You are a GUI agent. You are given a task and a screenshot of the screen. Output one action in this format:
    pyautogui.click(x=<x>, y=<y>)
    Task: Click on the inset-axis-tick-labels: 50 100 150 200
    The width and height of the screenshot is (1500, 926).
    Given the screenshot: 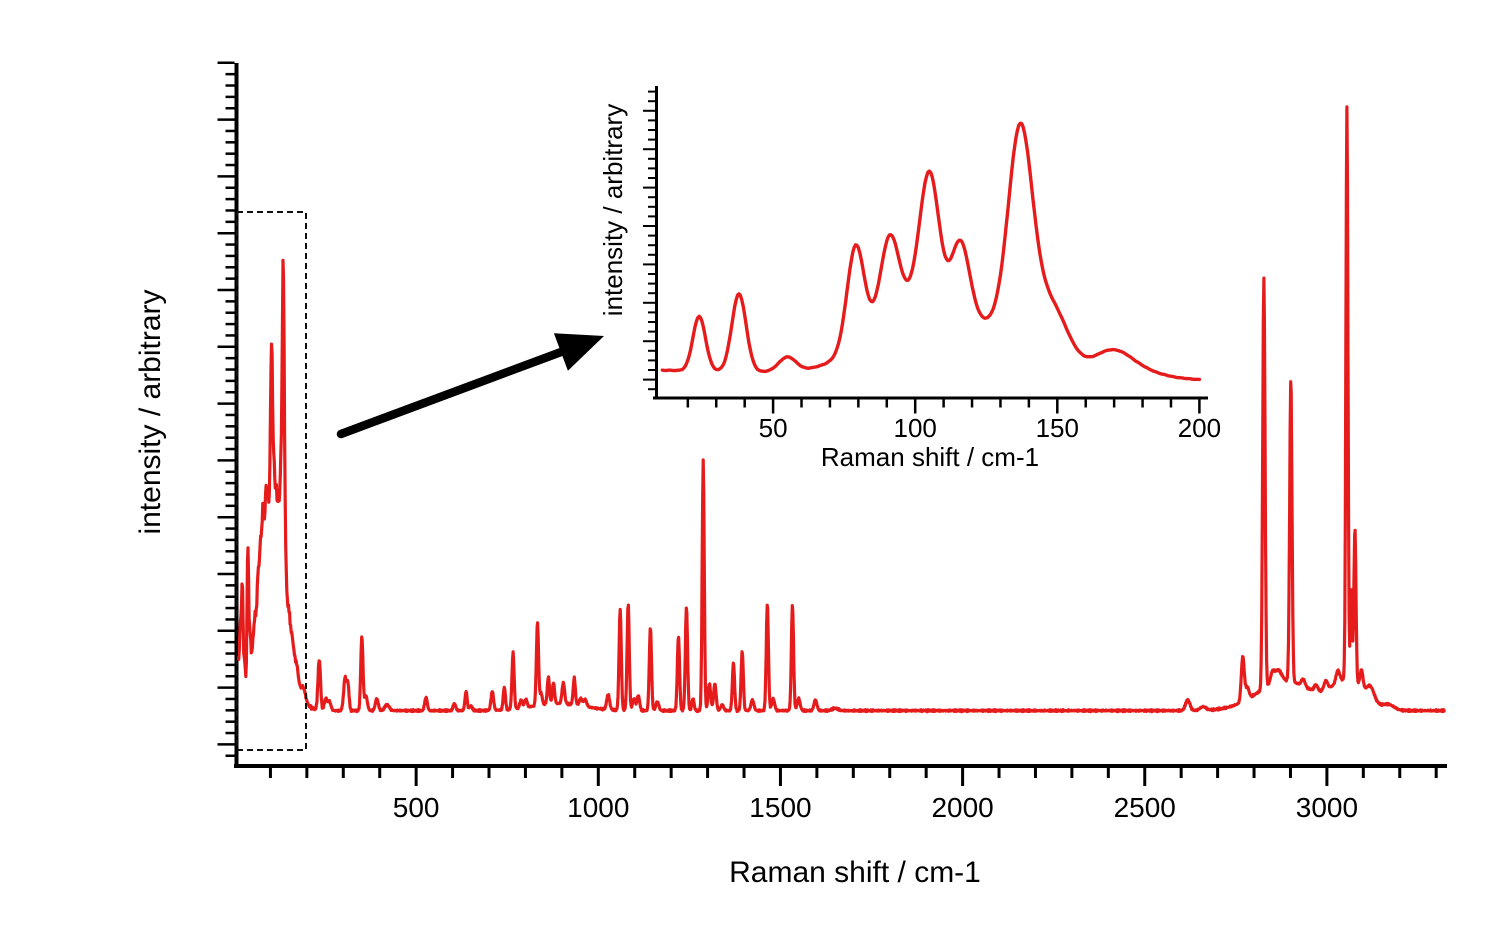 What is the action you would take?
    pyautogui.click(x=990, y=428)
    